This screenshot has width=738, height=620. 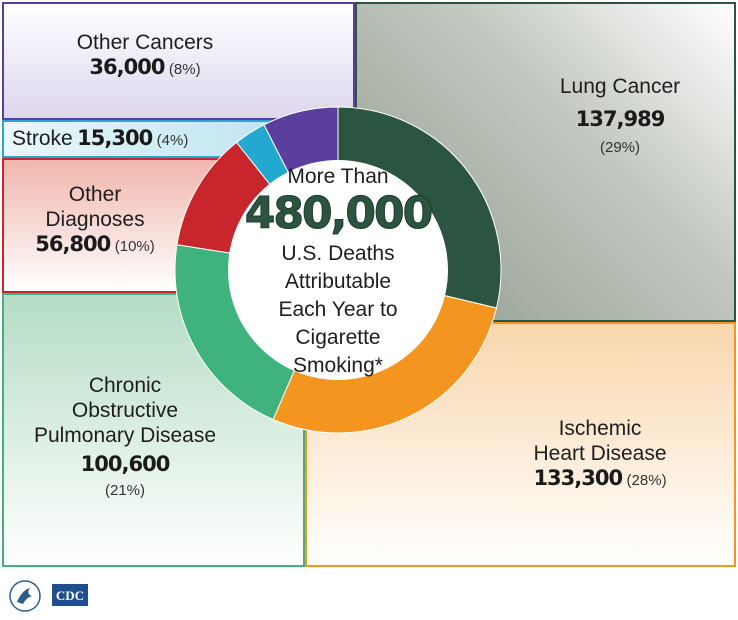 I want to click on copd-name2: Obstructive, so click(x=125, y=410).